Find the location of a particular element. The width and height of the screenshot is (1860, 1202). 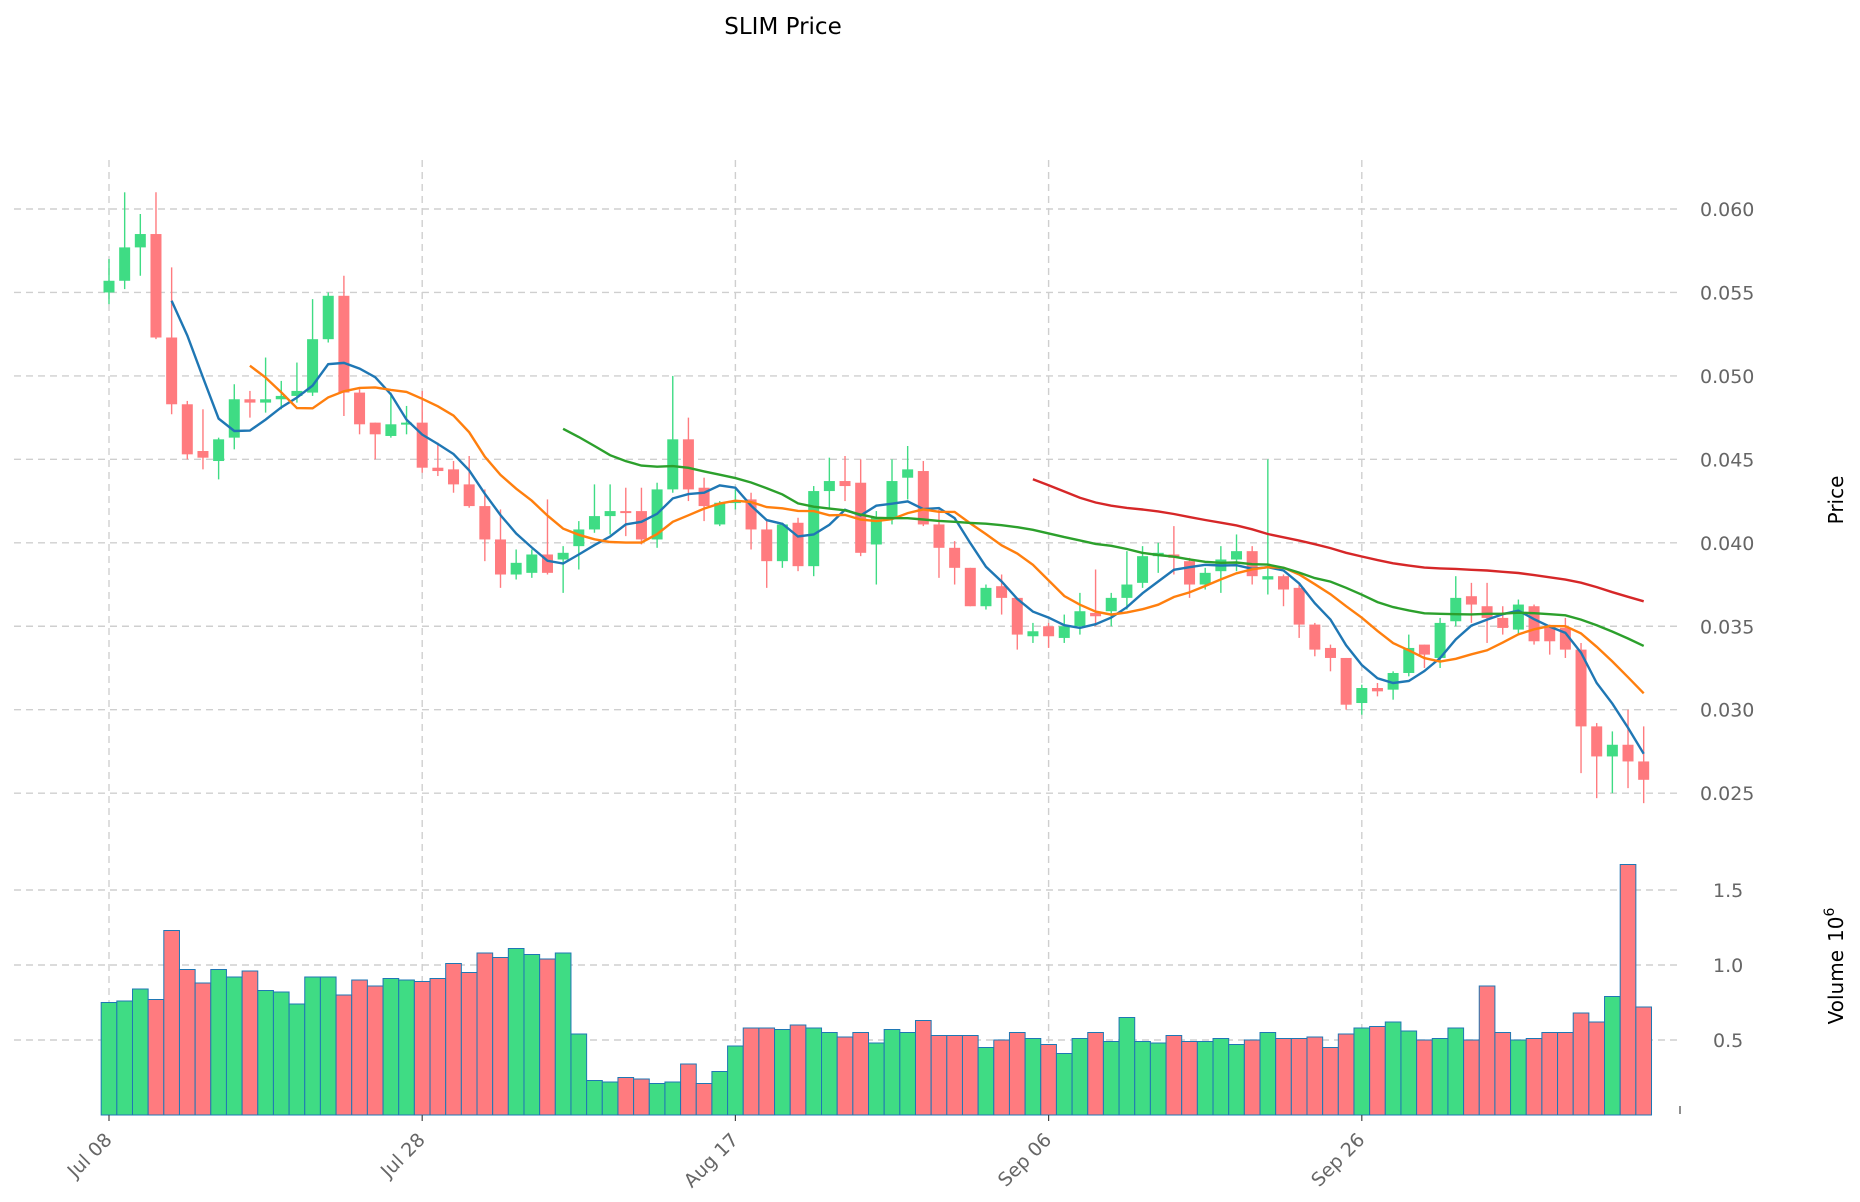

date-tick-label: Sep 06 is located at coordinates (1025, 1160).